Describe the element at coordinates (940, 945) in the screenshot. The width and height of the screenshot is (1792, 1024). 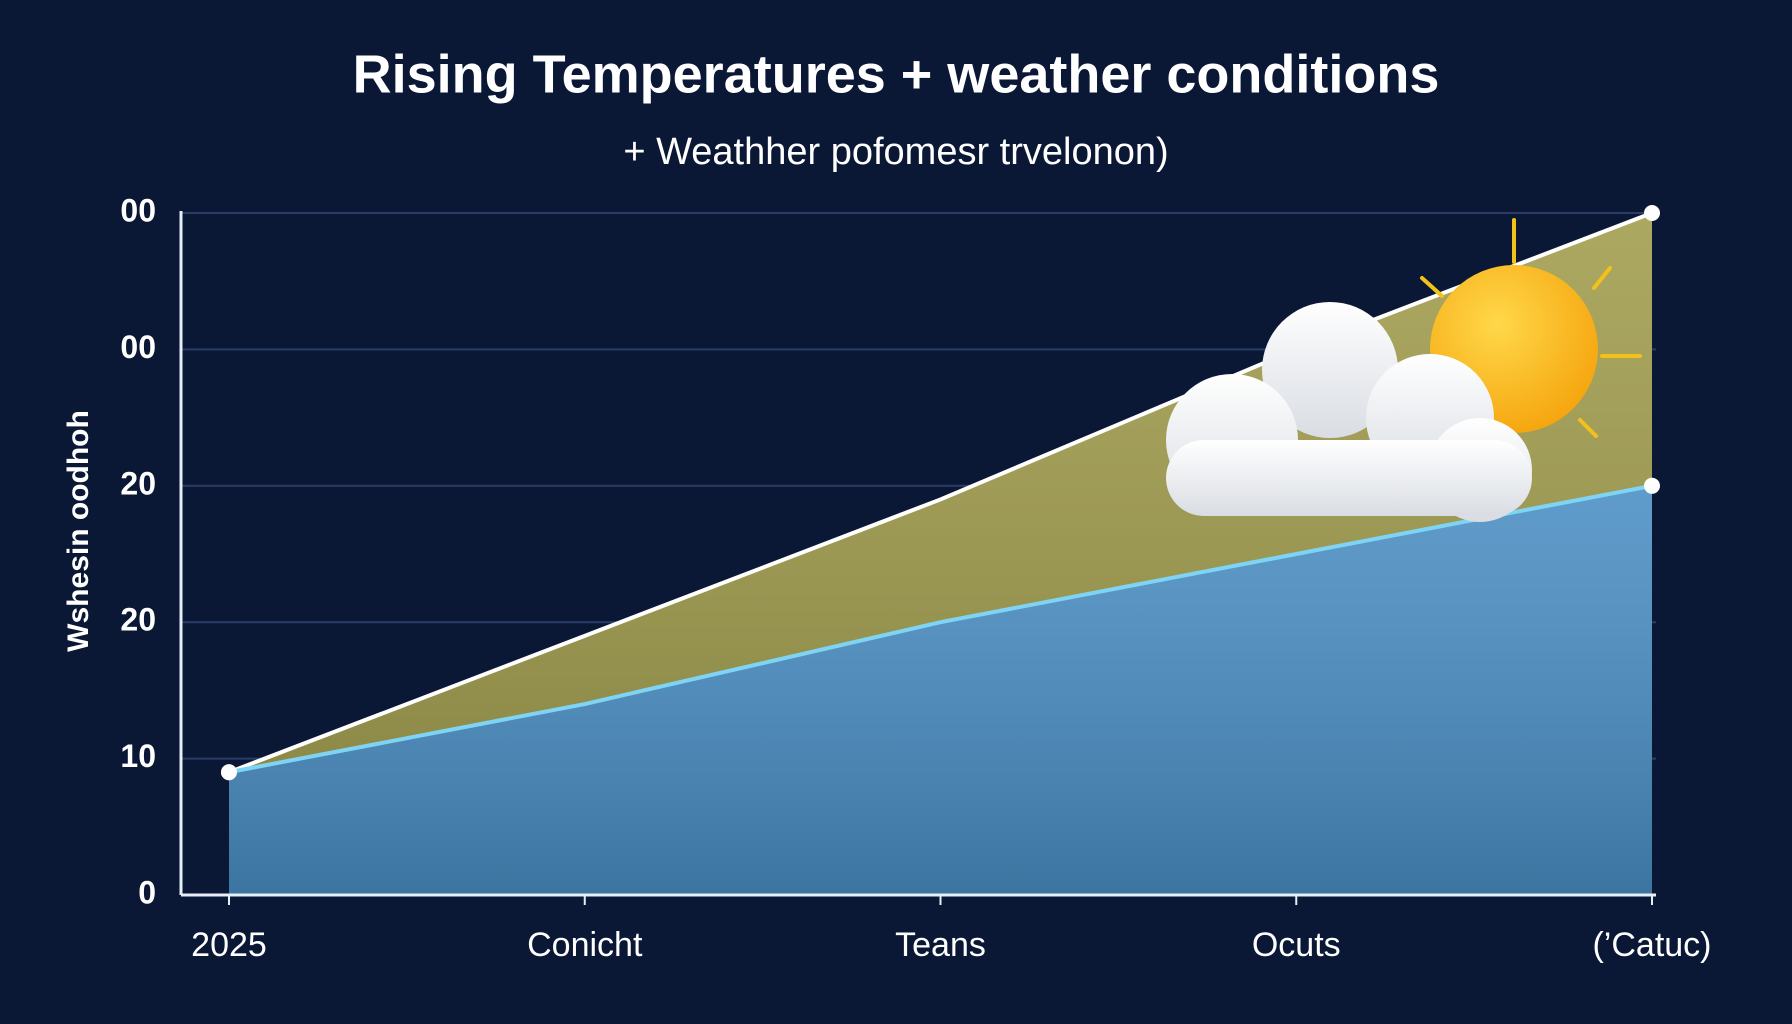
I see `x-tick-label: Teans` at that location.